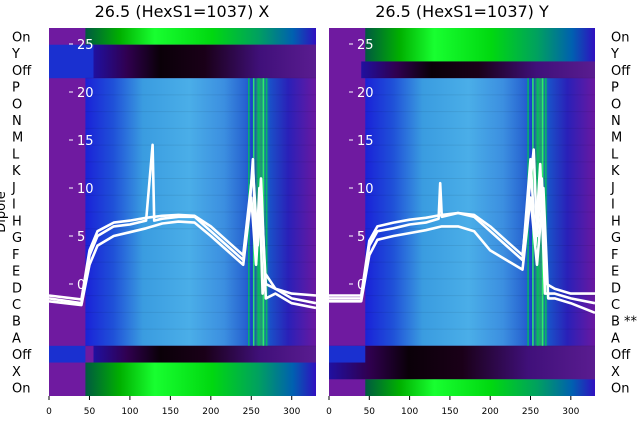  What do you see at coordinates (624, 322) in the screenshot?
I see `row-label: B **` at bounding box center [624, 322].